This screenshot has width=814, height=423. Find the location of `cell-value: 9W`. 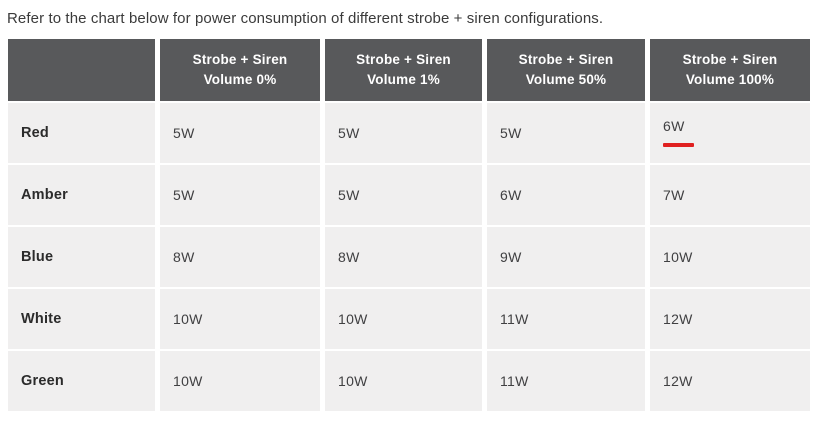

cell-value: 9W is located at coordinates (511, 256).